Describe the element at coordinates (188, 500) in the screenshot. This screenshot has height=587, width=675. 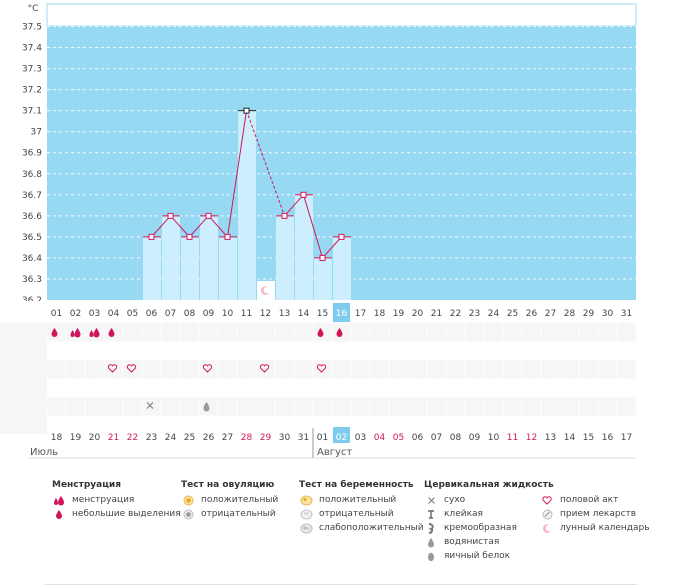
I see `ovulation-positive-icon` at that location.